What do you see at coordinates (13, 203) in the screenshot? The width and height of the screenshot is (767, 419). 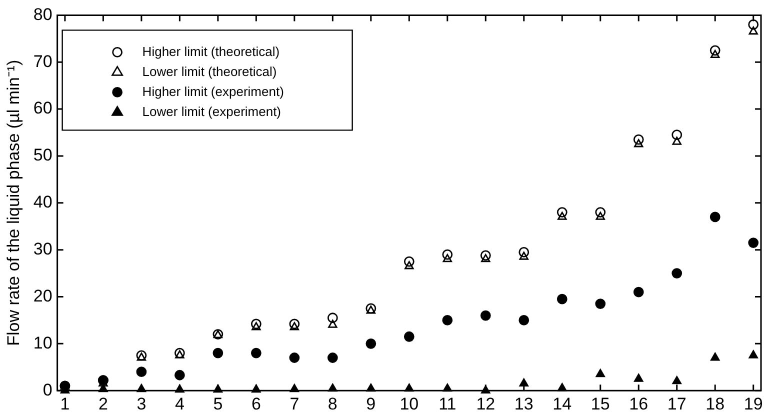 I see `y-axis-title: Flow rate of the liquid phase (µl min⁻¹)` at bounding box center [13, 203].